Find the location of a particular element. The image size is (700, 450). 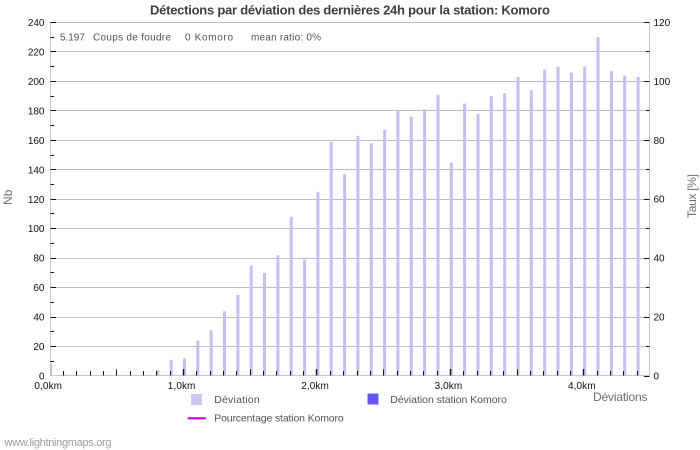

svg-text: 5.197 is located at coordinates (72, 37).